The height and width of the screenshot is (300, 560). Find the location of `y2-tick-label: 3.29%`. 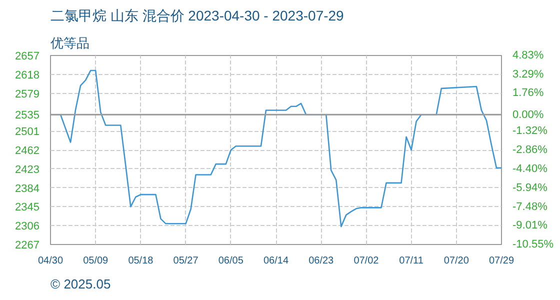

y2-tick-label: 3.29% is located at coordinates (528, 74).